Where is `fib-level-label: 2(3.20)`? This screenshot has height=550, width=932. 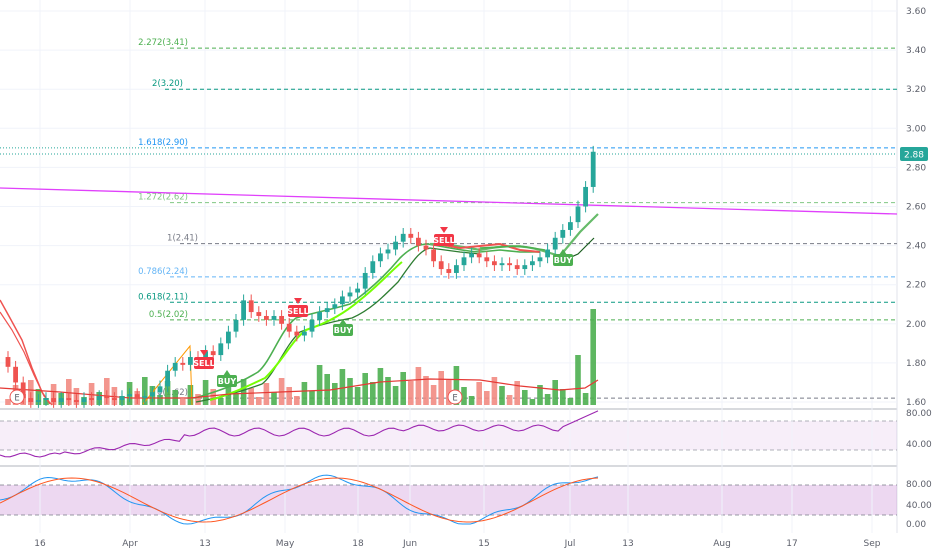 fib-level-label: 2(3.20) is located at coordinates (167, 84).